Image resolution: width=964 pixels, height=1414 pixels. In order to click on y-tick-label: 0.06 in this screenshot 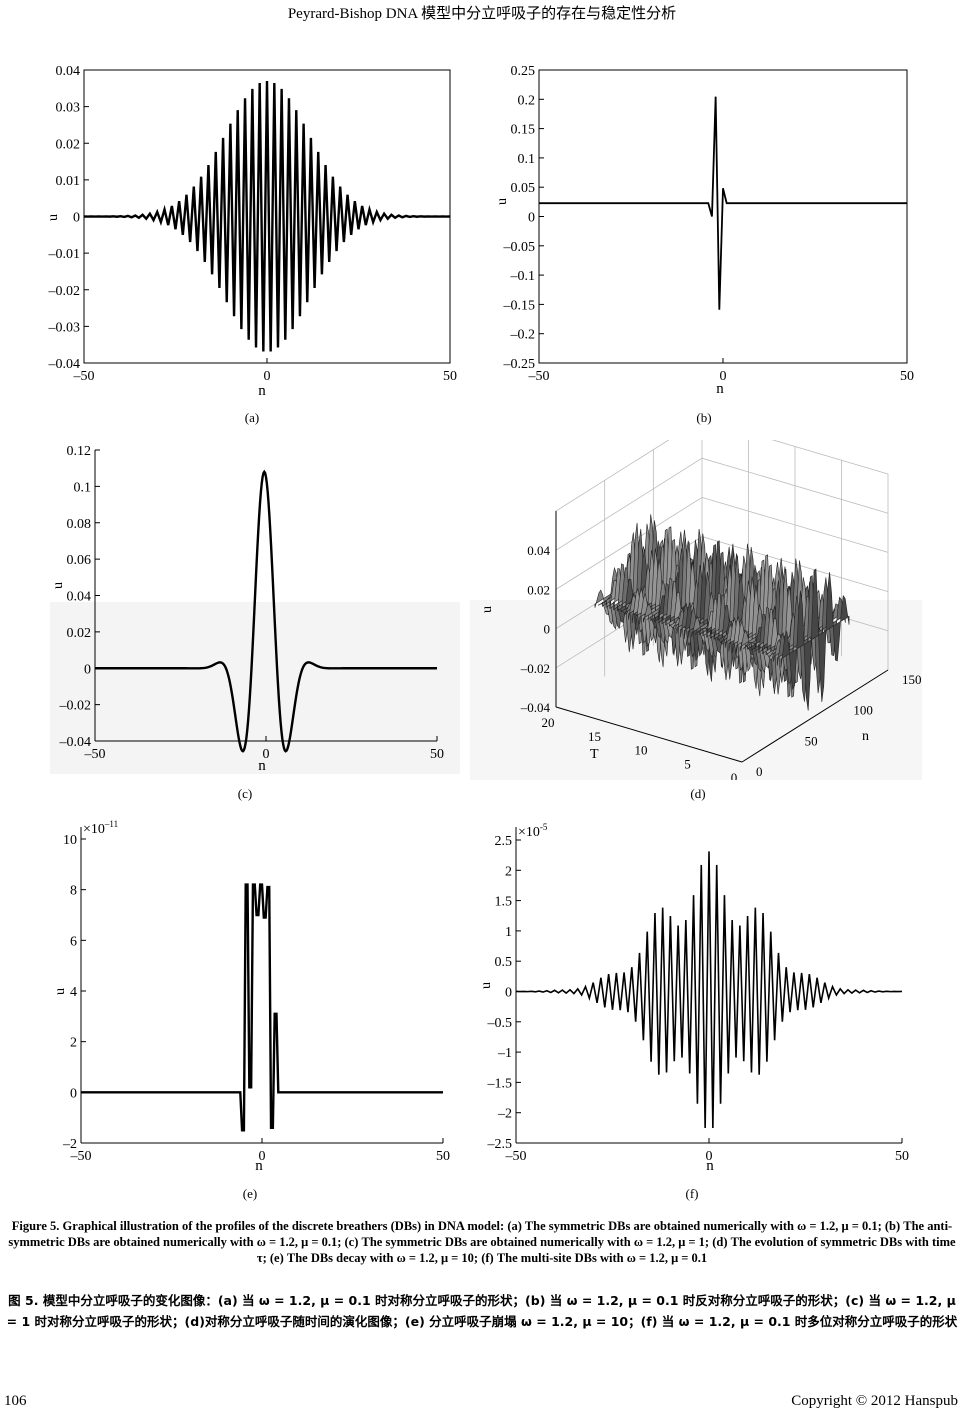, I will do `click(79, 560)`.